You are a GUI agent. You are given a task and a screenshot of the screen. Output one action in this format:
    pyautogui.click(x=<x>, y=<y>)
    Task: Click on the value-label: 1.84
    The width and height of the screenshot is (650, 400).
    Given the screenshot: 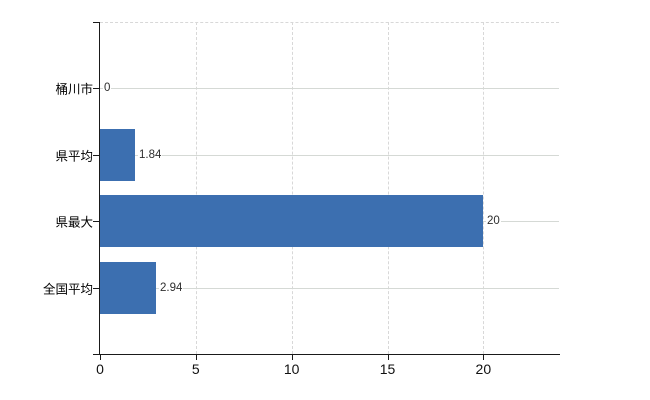 What is the action you would take?
    pyautogui.click(x=150, y=155)
    